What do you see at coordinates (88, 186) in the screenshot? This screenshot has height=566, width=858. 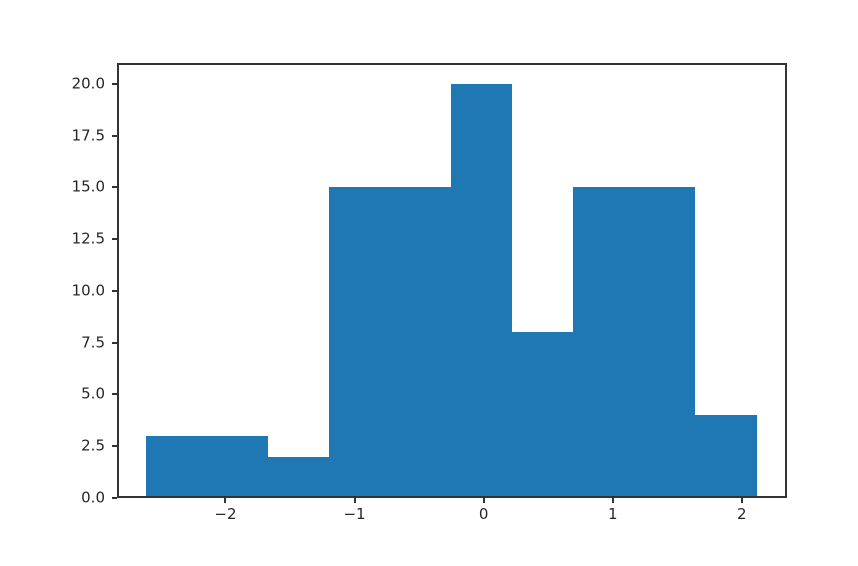 I see `y-tick-label: 15.0` at bounding box center [88, 186].